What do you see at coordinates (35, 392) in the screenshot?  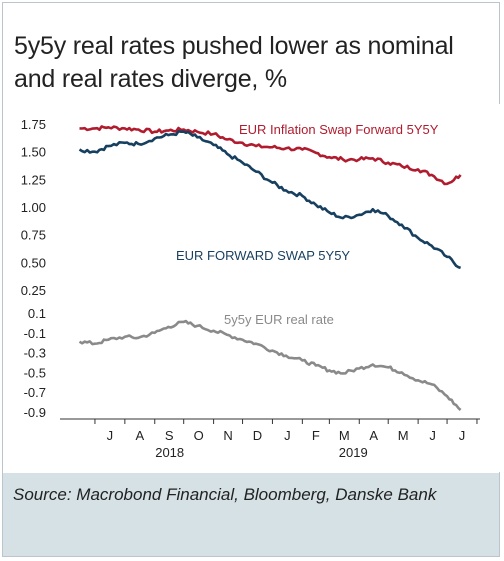 I see `y-tick-label: -0.7` at bounding box center [35, 392].